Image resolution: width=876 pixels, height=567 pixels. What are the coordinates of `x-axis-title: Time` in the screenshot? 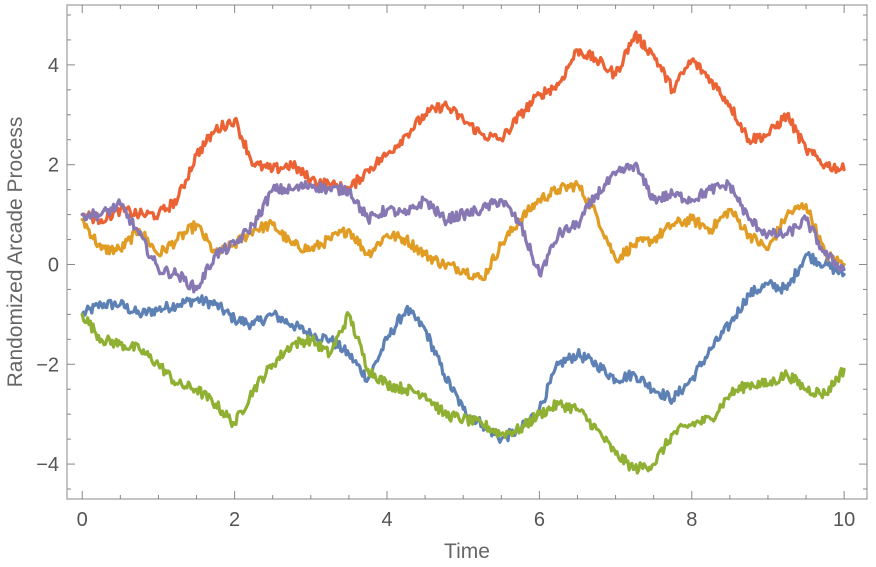 It's located at (467, 551).